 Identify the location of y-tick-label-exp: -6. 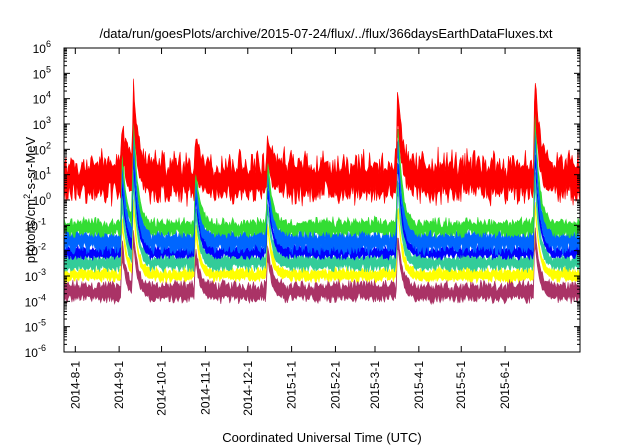
(42, 348).